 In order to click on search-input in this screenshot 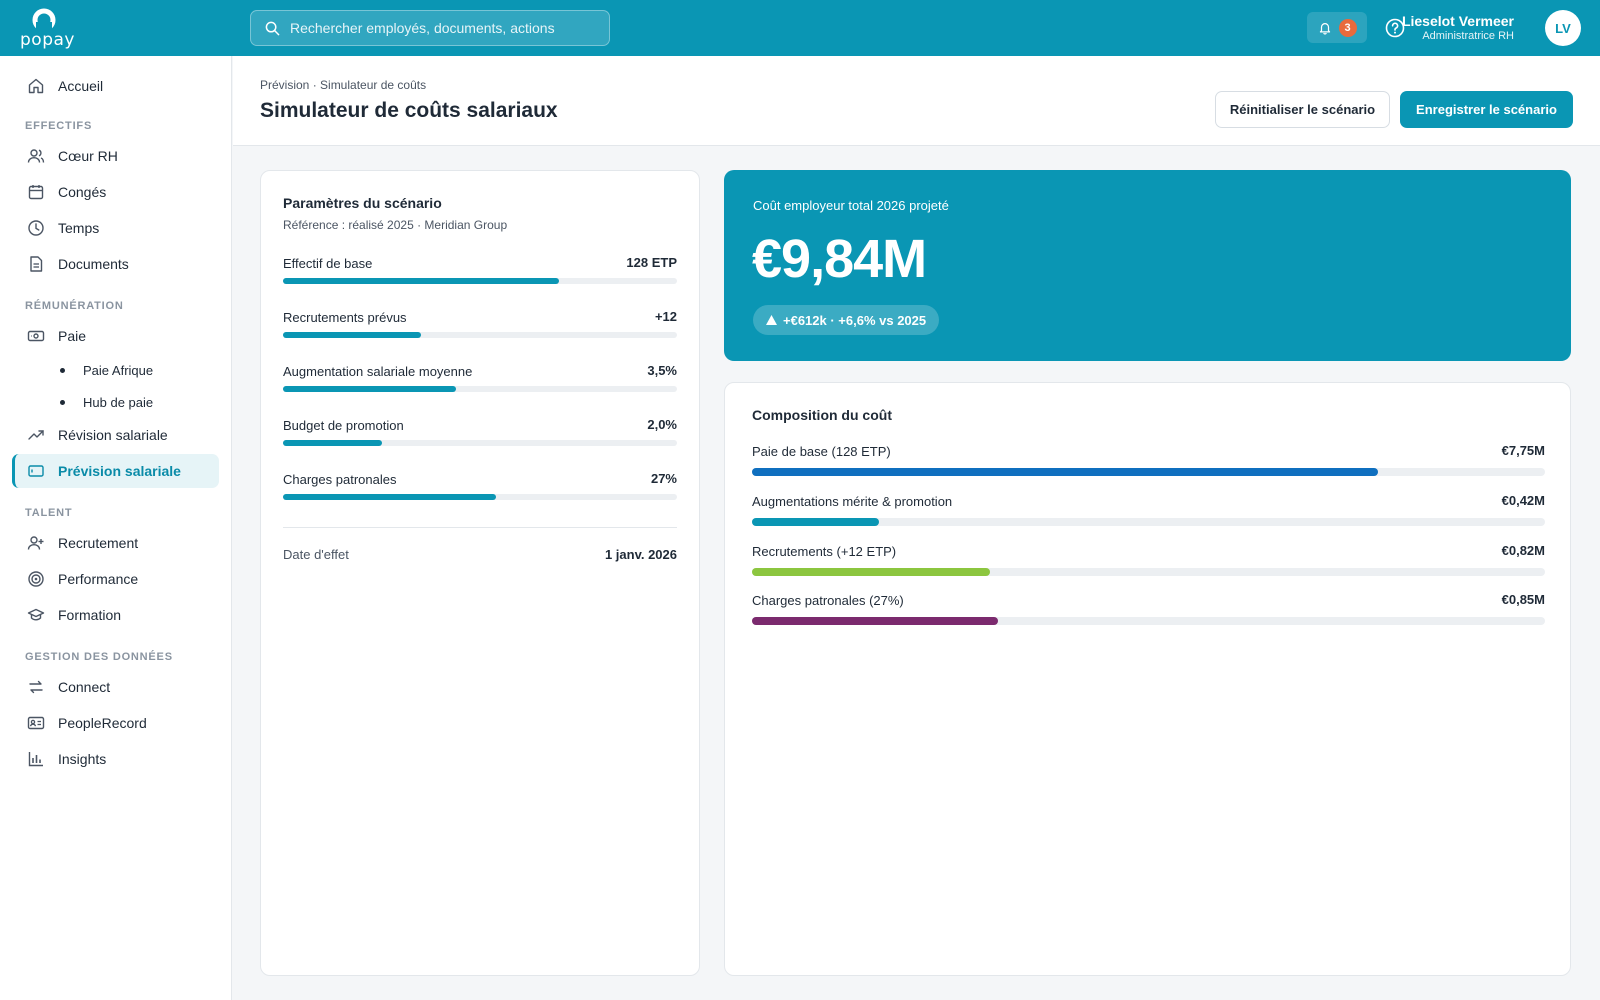, I will do `click(440, 28)`.